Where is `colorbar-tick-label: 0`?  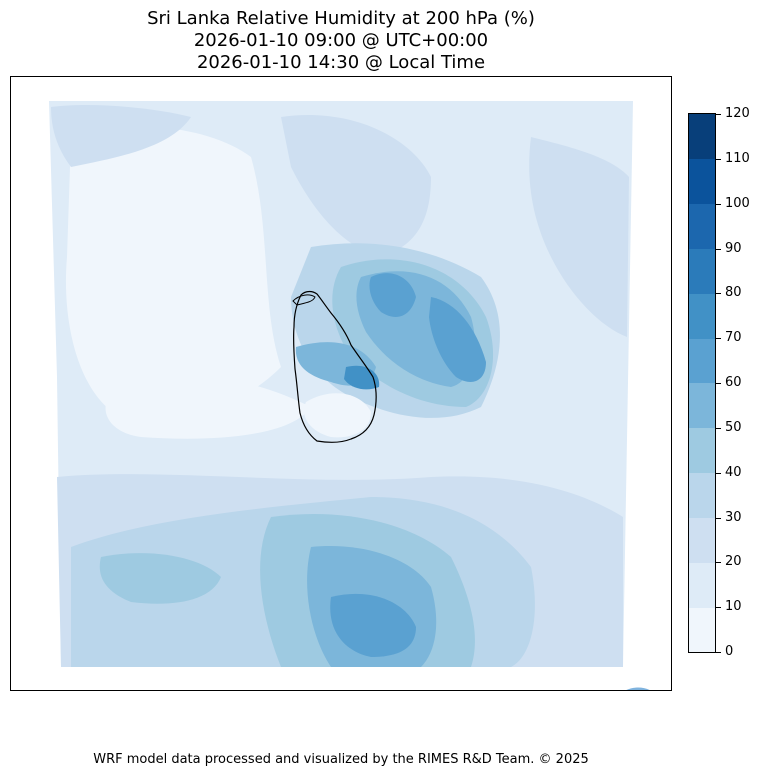 colorbar-tick-label: 0 is located at coordinates (729, 651).